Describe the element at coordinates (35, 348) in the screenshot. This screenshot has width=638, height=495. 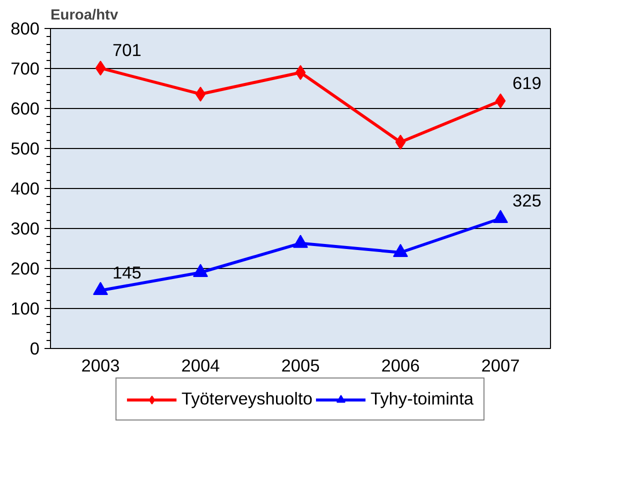
I see `y-tick-label: 0` at that location.